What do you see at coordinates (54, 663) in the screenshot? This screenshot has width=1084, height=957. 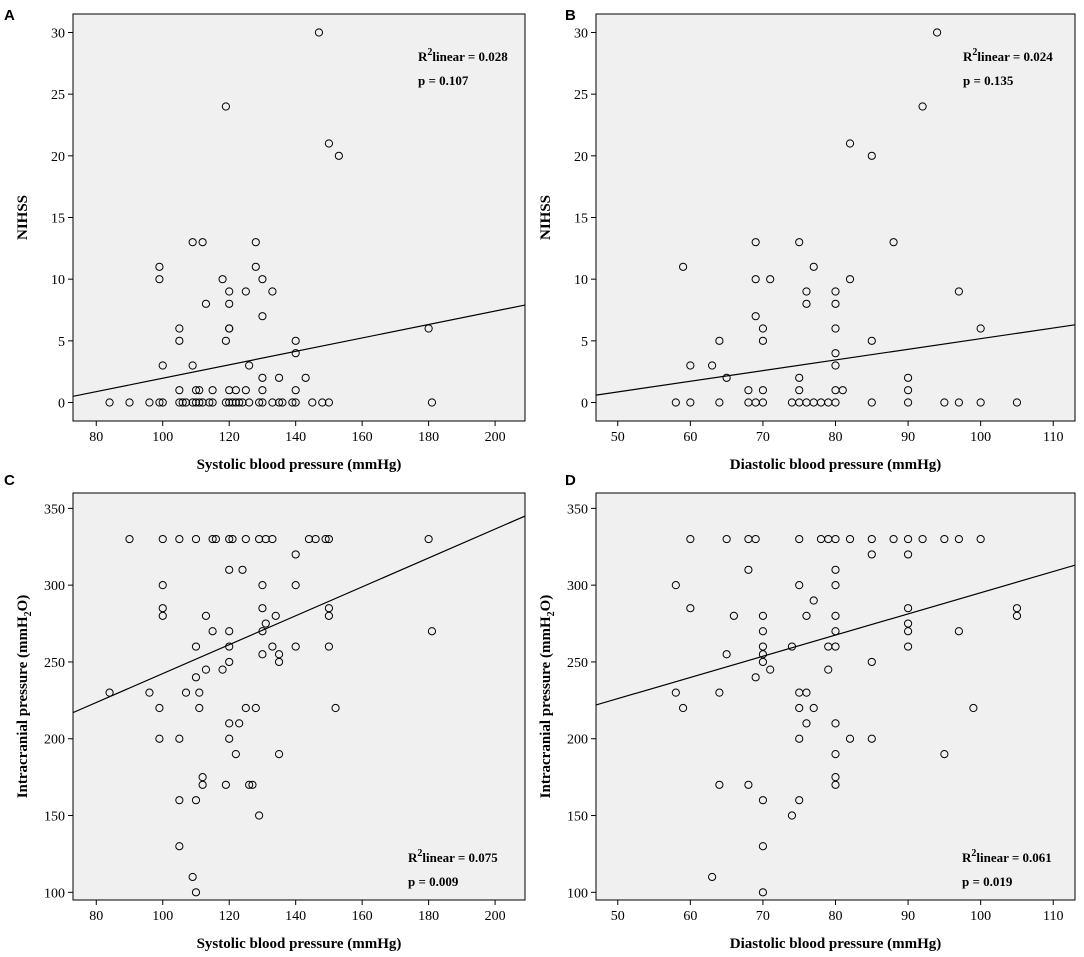 I see `y-tick-label: 250` at bounding box center [54, 663].